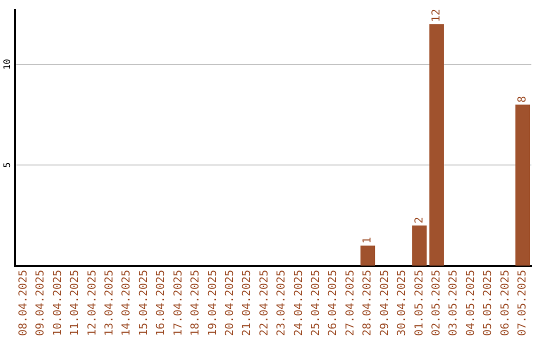 This screenshot has width=540, height=340. Describe the element at coordinates (315, 303) in the screenshot. I see `x-tick-label: 25.04.2025` at that location.